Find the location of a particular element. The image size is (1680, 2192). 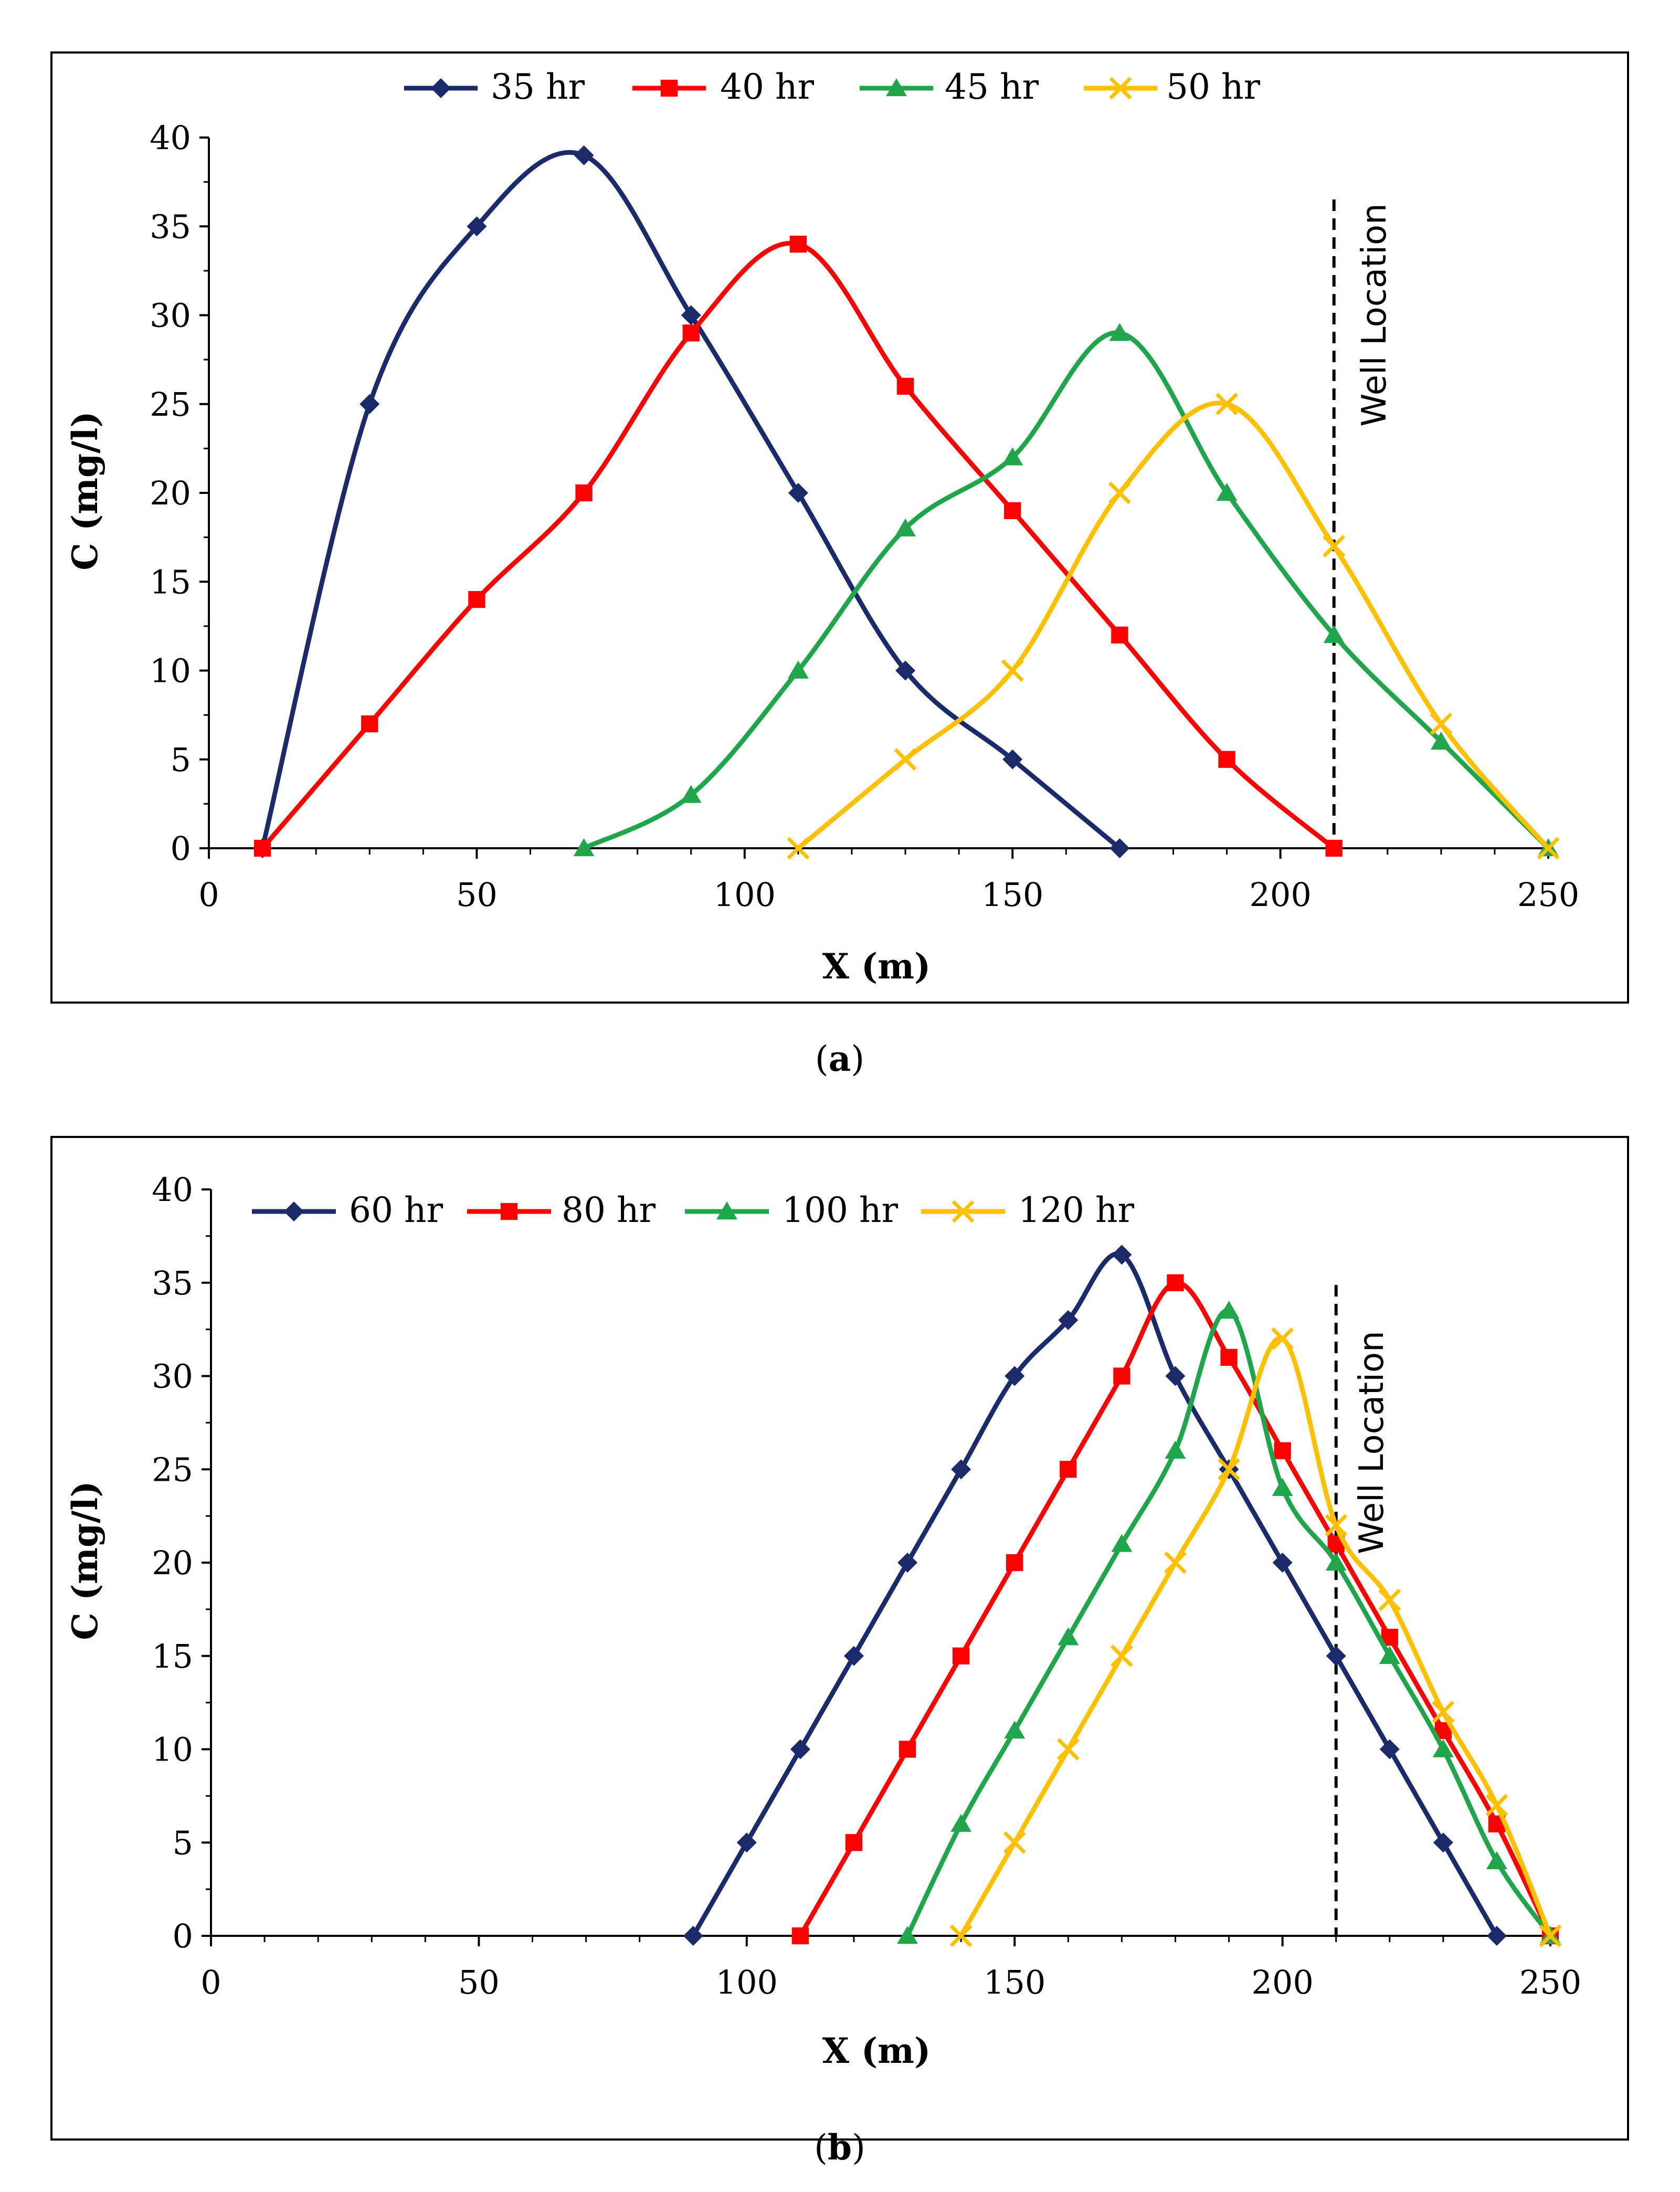

legend-item: 120 hr is located at coordinates (1027, 1210).